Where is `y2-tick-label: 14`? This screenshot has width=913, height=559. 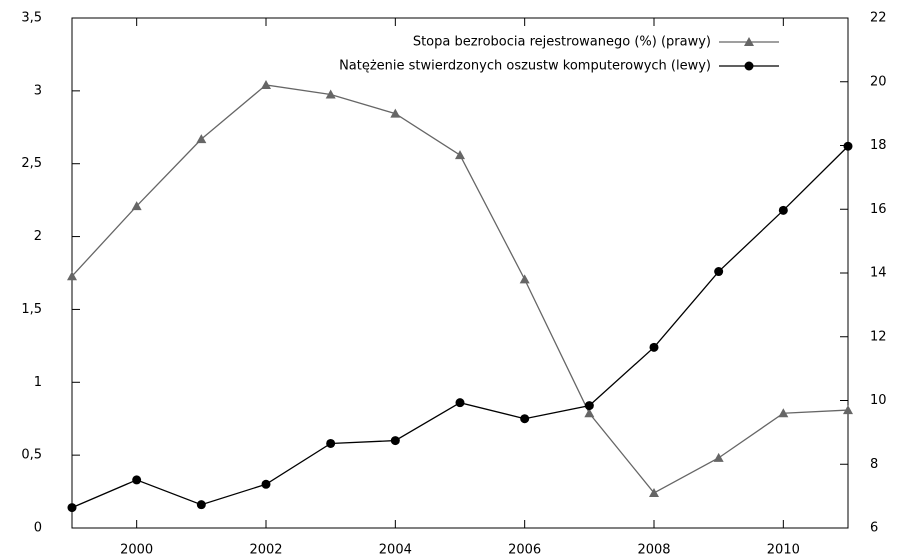
y2-tick-label: 14 is located at coordinates (878, 273).